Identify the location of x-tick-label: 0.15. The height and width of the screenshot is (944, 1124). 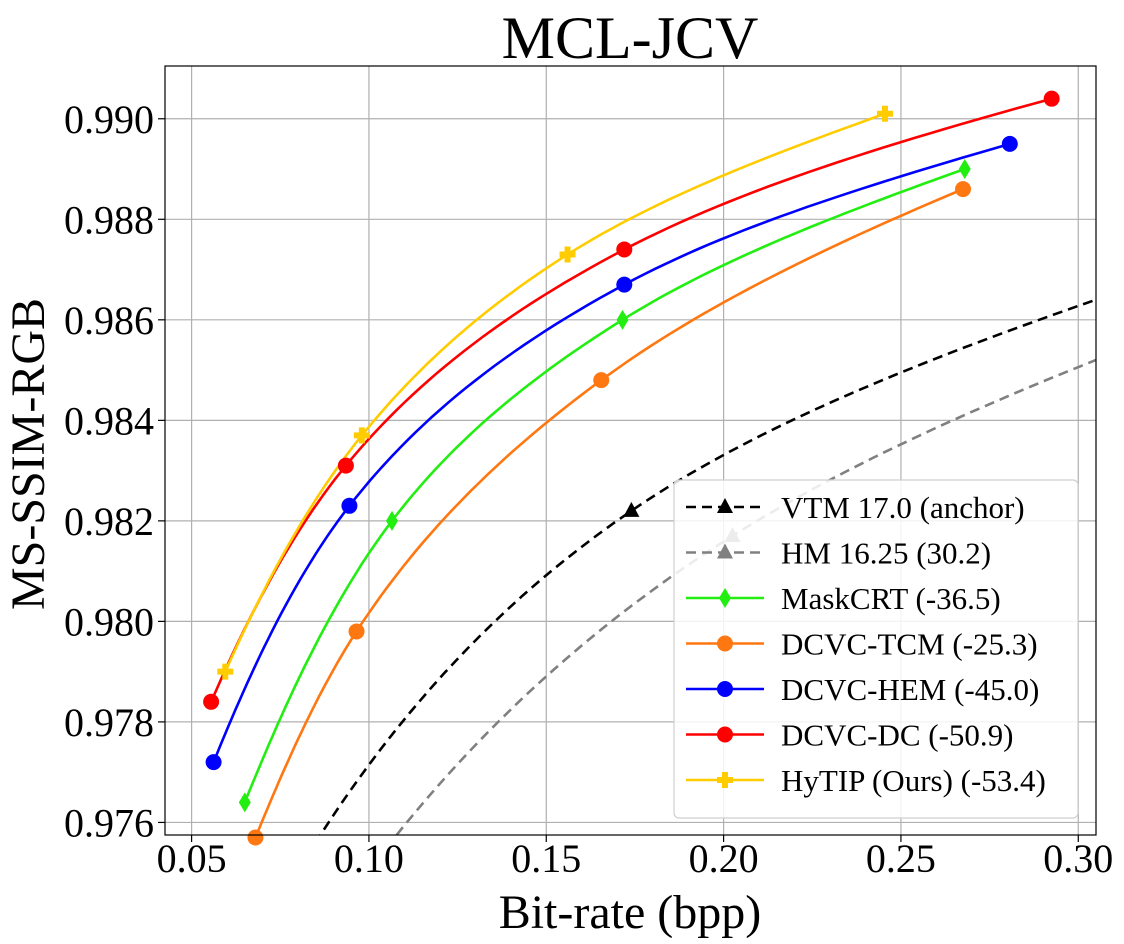
(546, 858).